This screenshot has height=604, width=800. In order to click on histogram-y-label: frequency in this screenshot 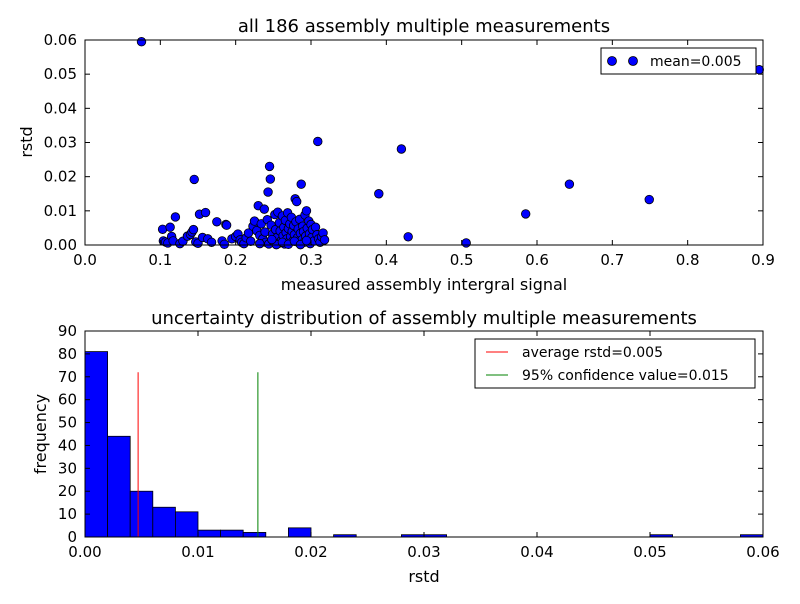, I will do `click(40, 434)`.